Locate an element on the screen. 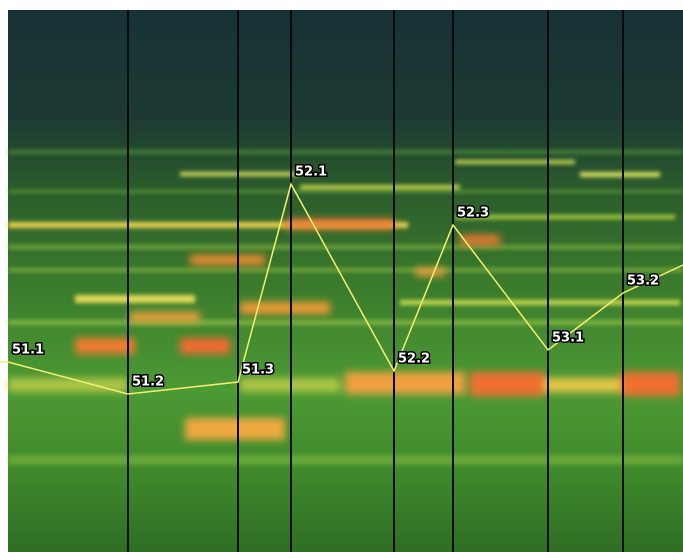 This screenshot has height=552, width=683. marker-label: 51.1 is located at coordinates (28, 350).